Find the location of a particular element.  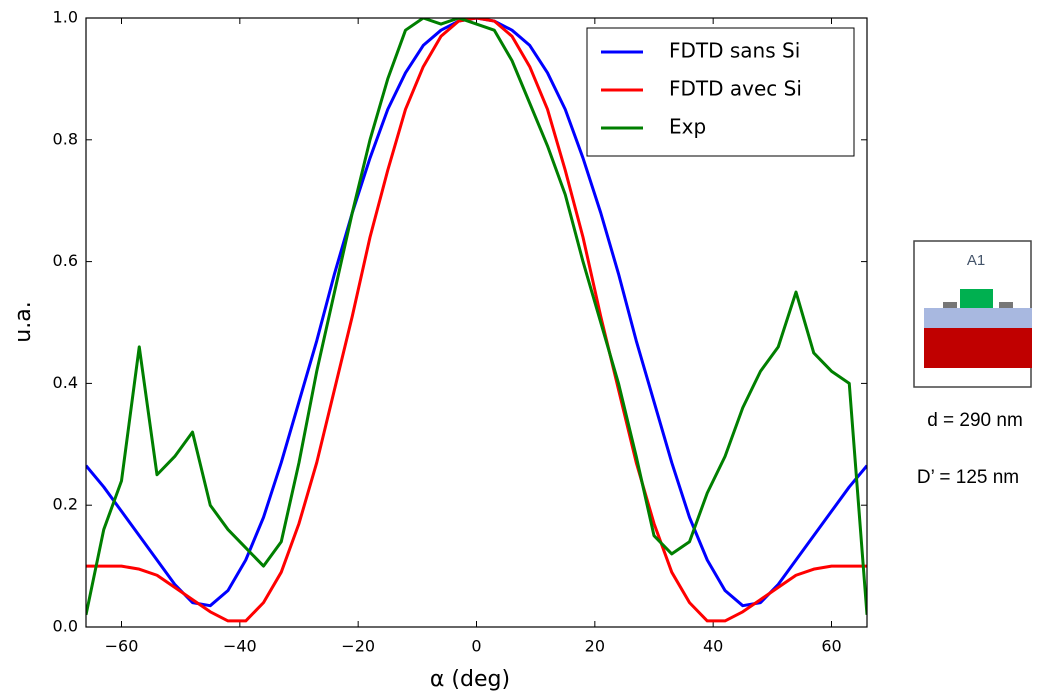

y-axis-label: u.a. is located at coordinates (23, 321).